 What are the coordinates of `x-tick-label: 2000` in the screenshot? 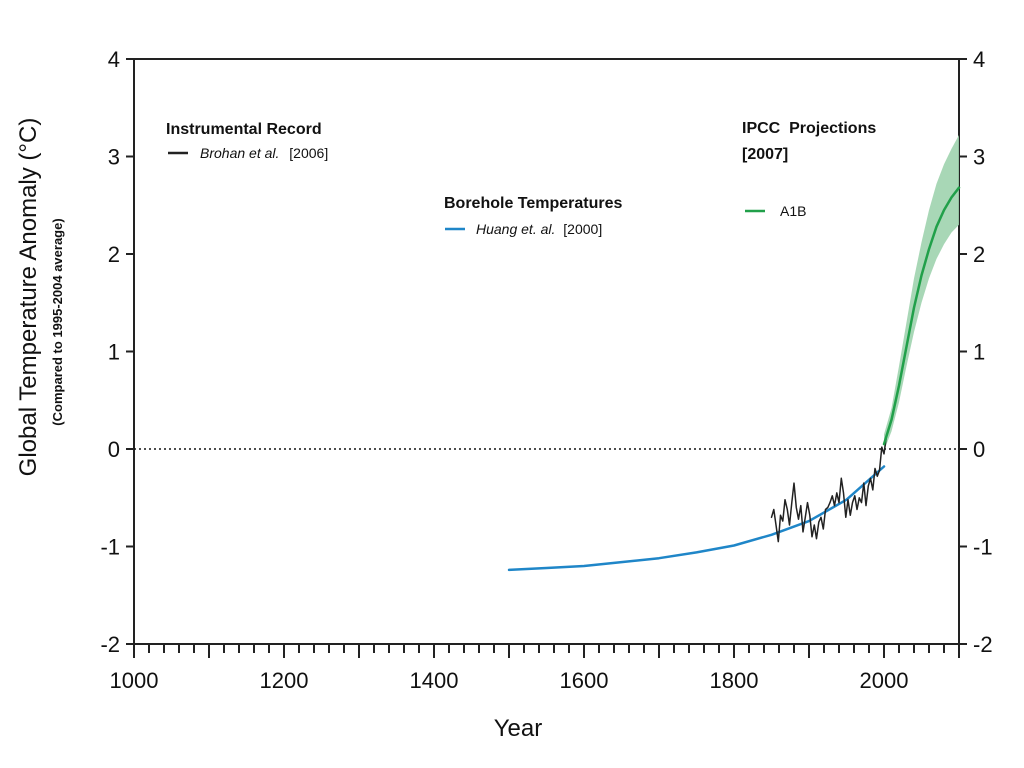 It's located at (884, 680).